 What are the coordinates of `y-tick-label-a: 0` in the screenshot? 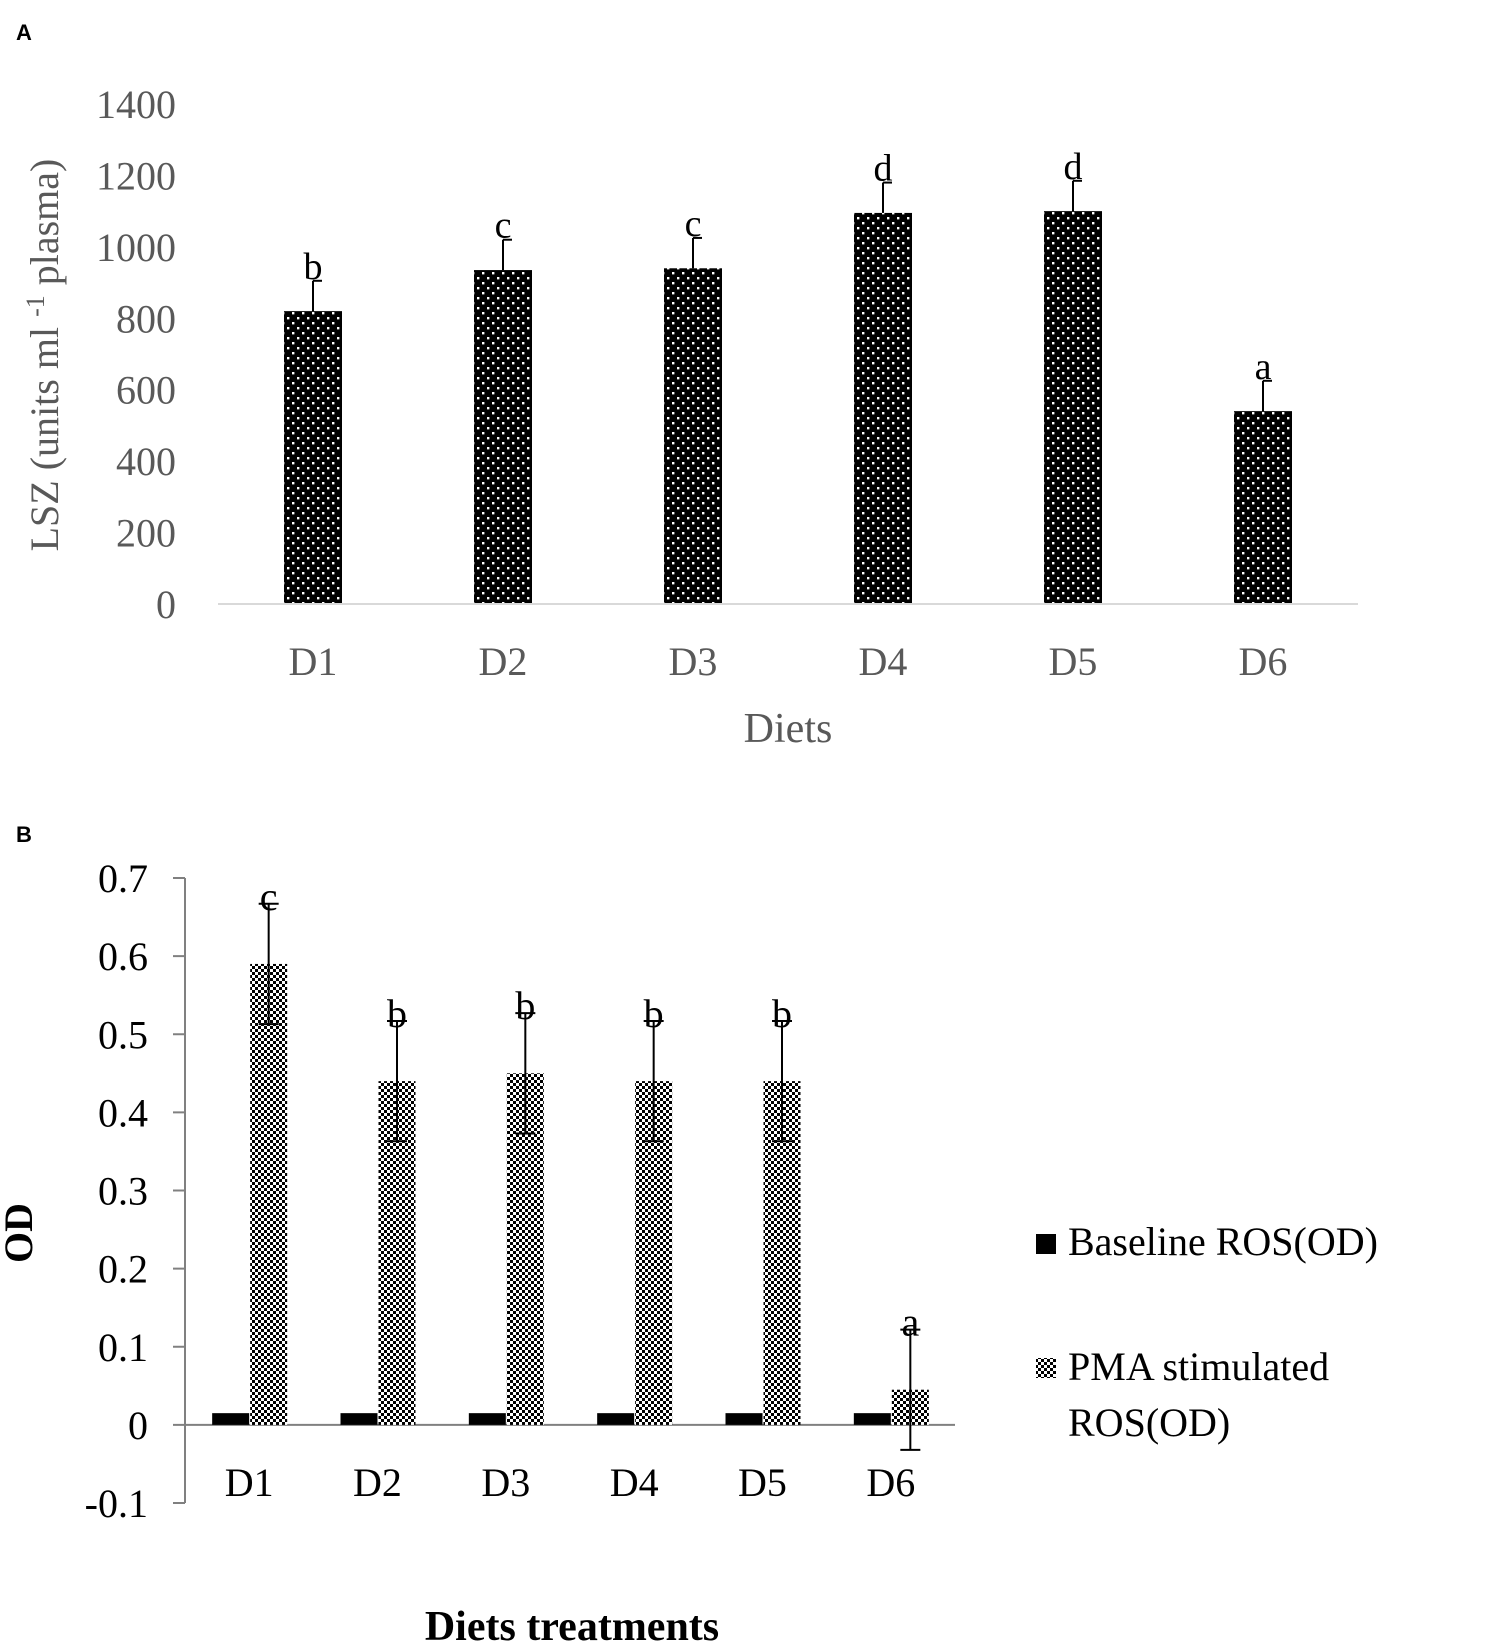 It's located at (166, 604).